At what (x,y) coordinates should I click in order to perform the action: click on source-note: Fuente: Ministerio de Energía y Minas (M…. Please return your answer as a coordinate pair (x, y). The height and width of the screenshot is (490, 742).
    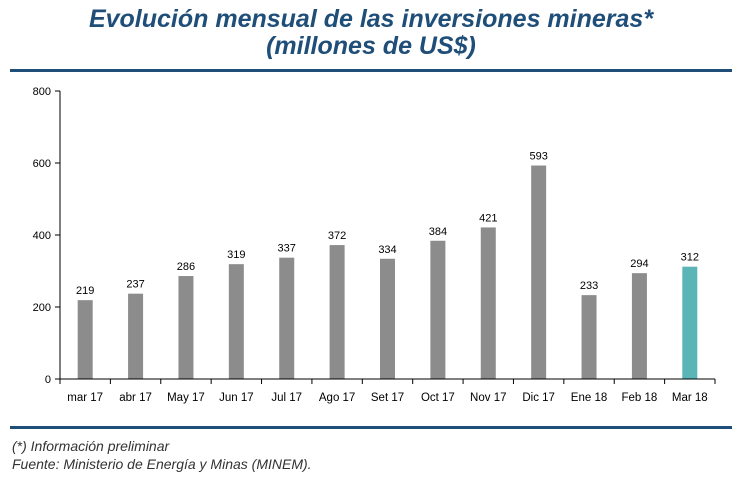
    Looking at the image, I should click on (162, 464).